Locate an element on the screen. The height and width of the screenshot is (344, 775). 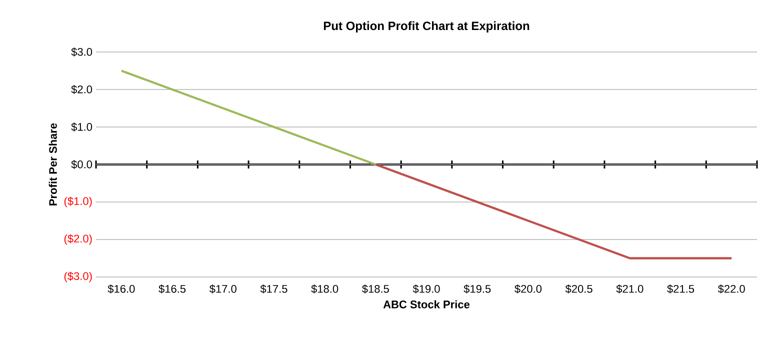
x-tick-label: $21.0 is located at coordinates (630, 289).